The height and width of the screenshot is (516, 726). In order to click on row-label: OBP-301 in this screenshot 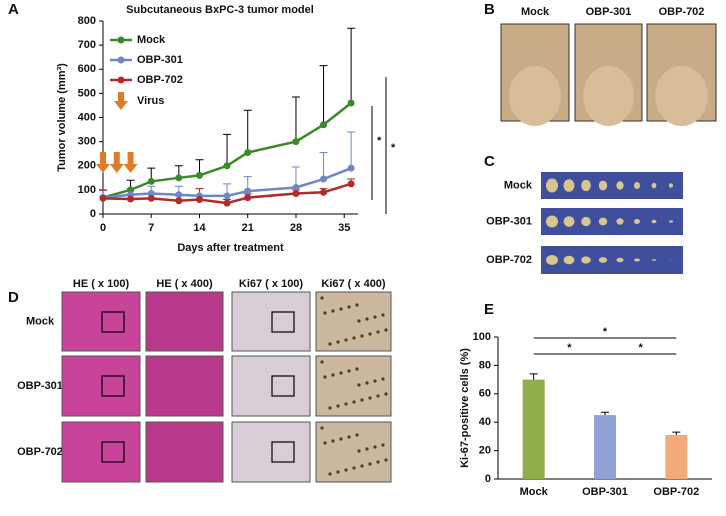, I will do `click(509, 221)`.